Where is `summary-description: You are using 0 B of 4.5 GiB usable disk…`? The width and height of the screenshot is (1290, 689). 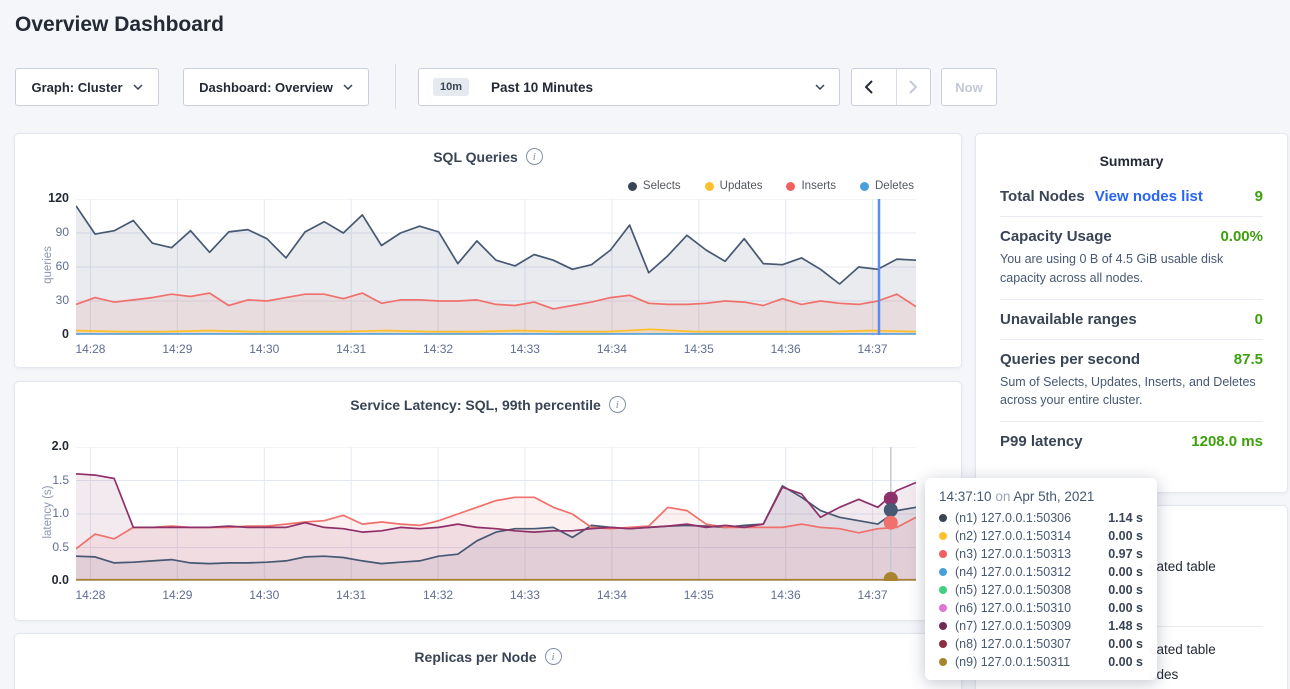 summary-description: You are using 0 B of 4.5 GiB usable disk… is located at coordinates (1112, 268).